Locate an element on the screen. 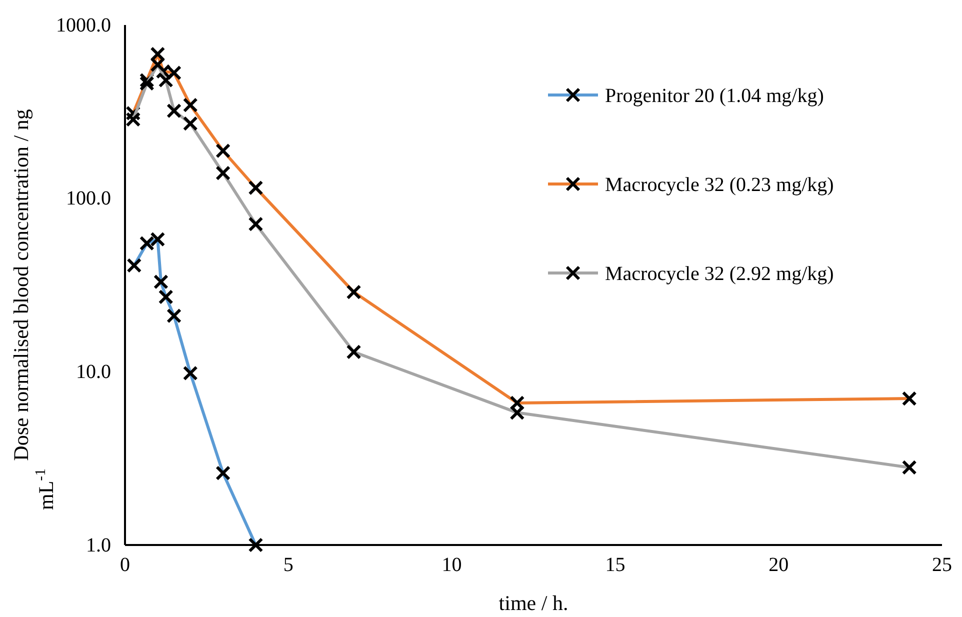 The image size is (962, 617). x-tick-label: 0 is located at coordinates (125, 565).